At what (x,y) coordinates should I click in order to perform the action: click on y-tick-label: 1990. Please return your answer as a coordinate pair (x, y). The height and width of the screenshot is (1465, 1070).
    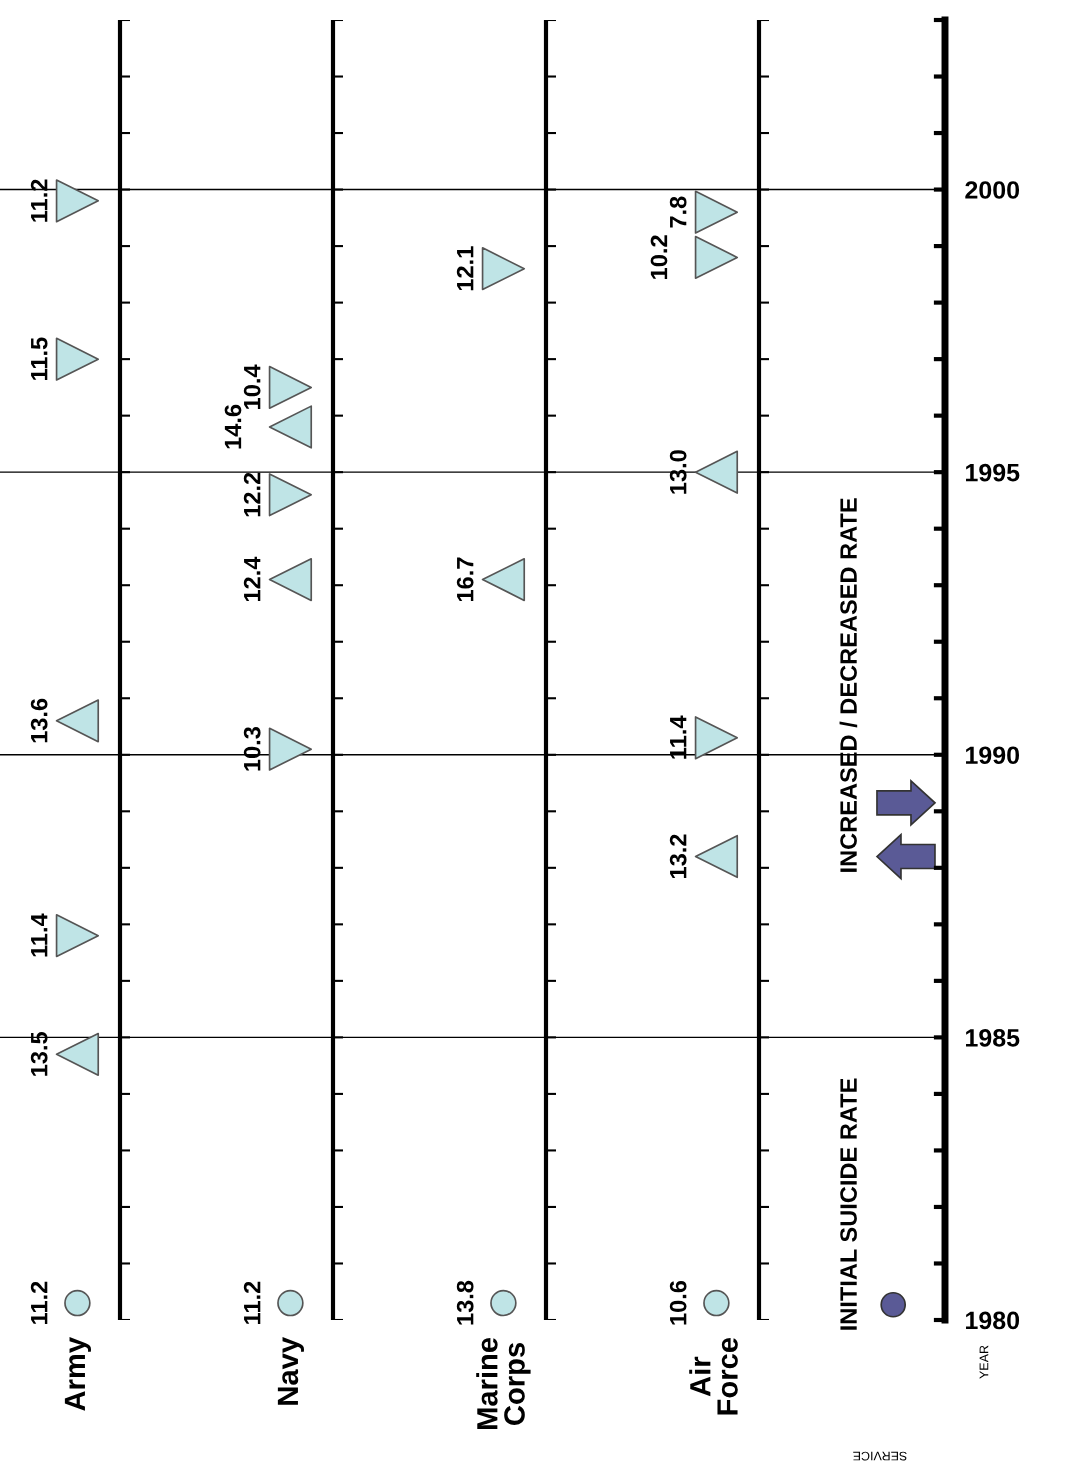
    Looking at the image, I should click on (993, 755).